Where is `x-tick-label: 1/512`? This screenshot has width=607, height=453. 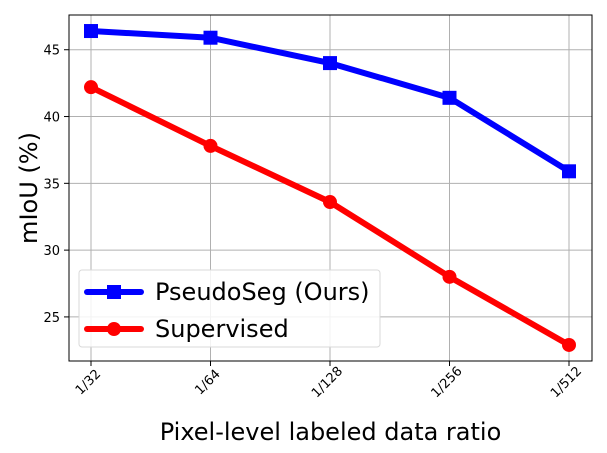
x-tick-label: 1/512 is located at coordinates (566, 382).